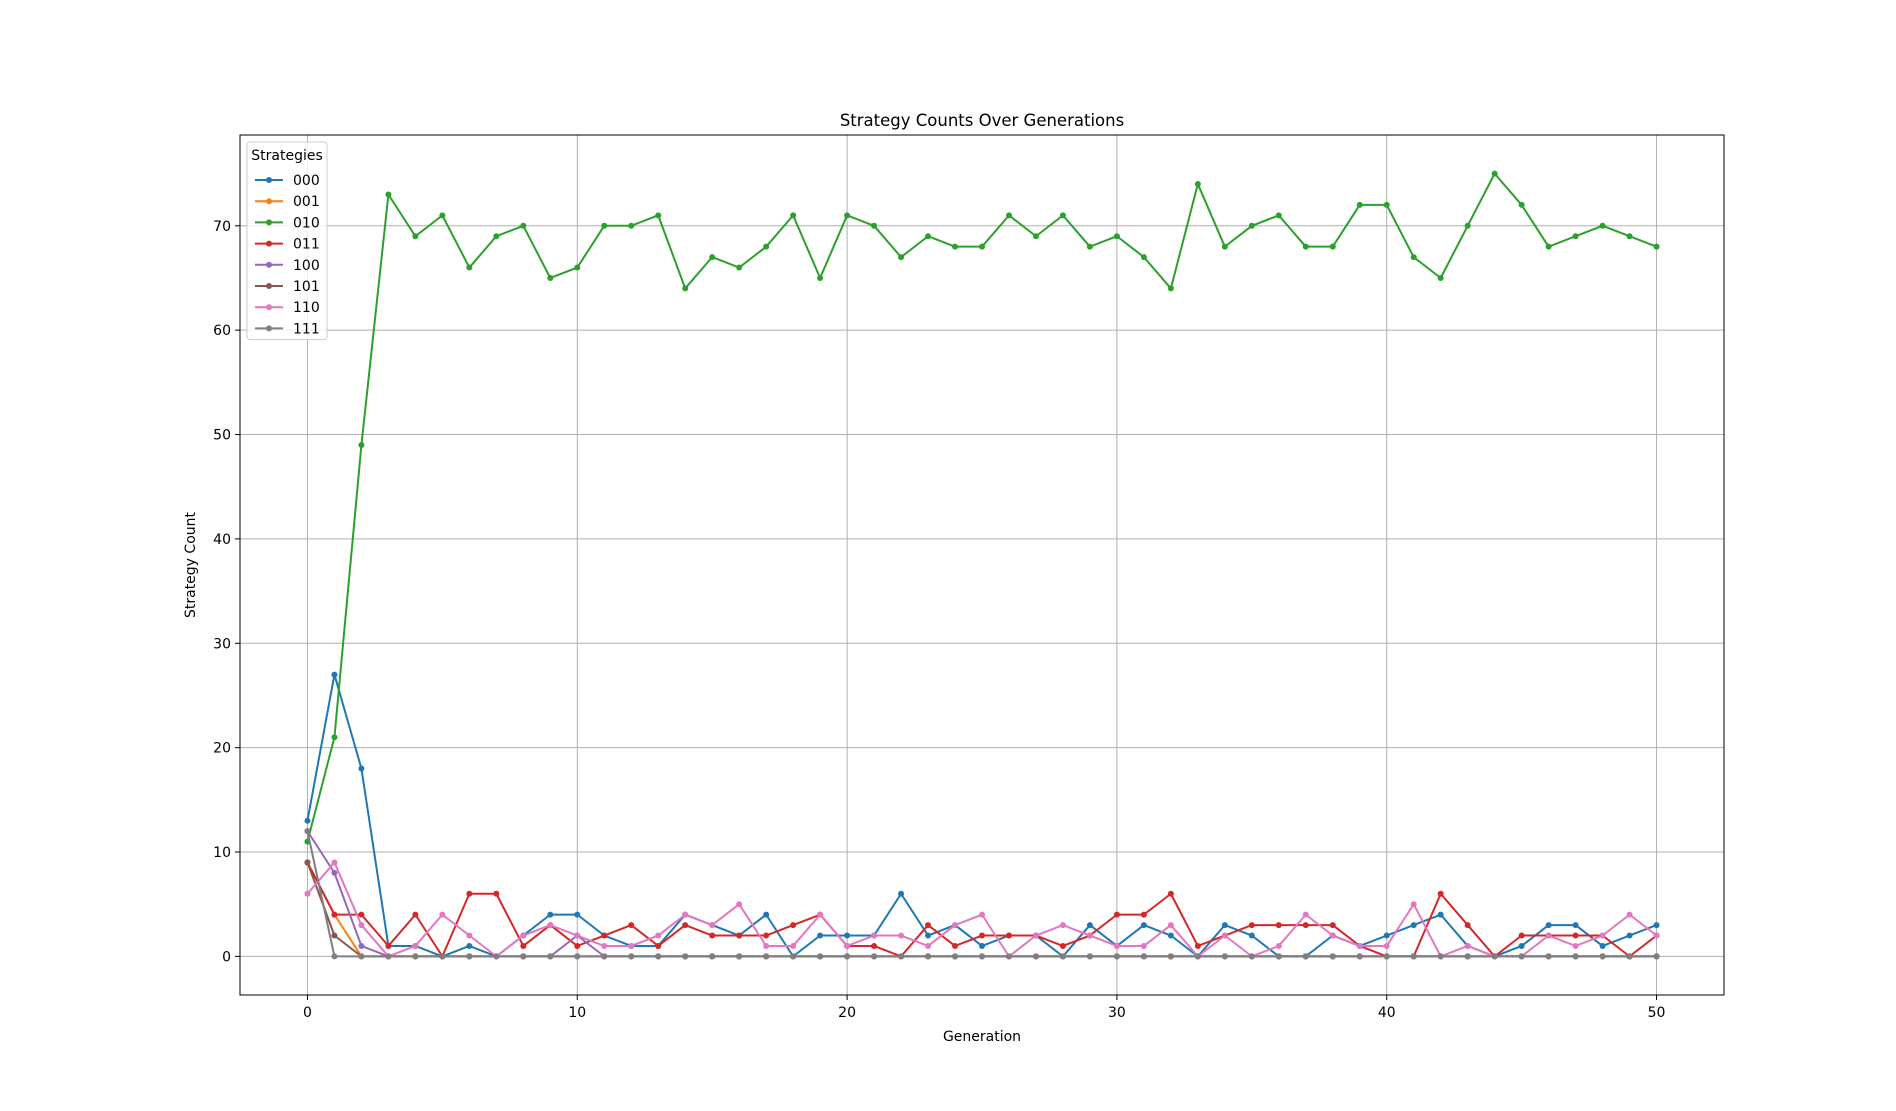  What do you see at coordinates (306, 266) in the screenshot?
I see `legend-label: 100` at bounding box center [306, 266].